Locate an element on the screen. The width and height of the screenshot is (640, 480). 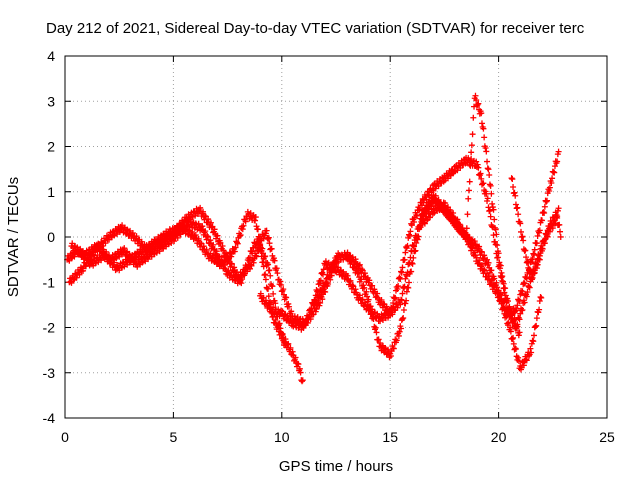
x-tick-labels: 0 5 10 15 20 25 is located at coordinates (338, 437).